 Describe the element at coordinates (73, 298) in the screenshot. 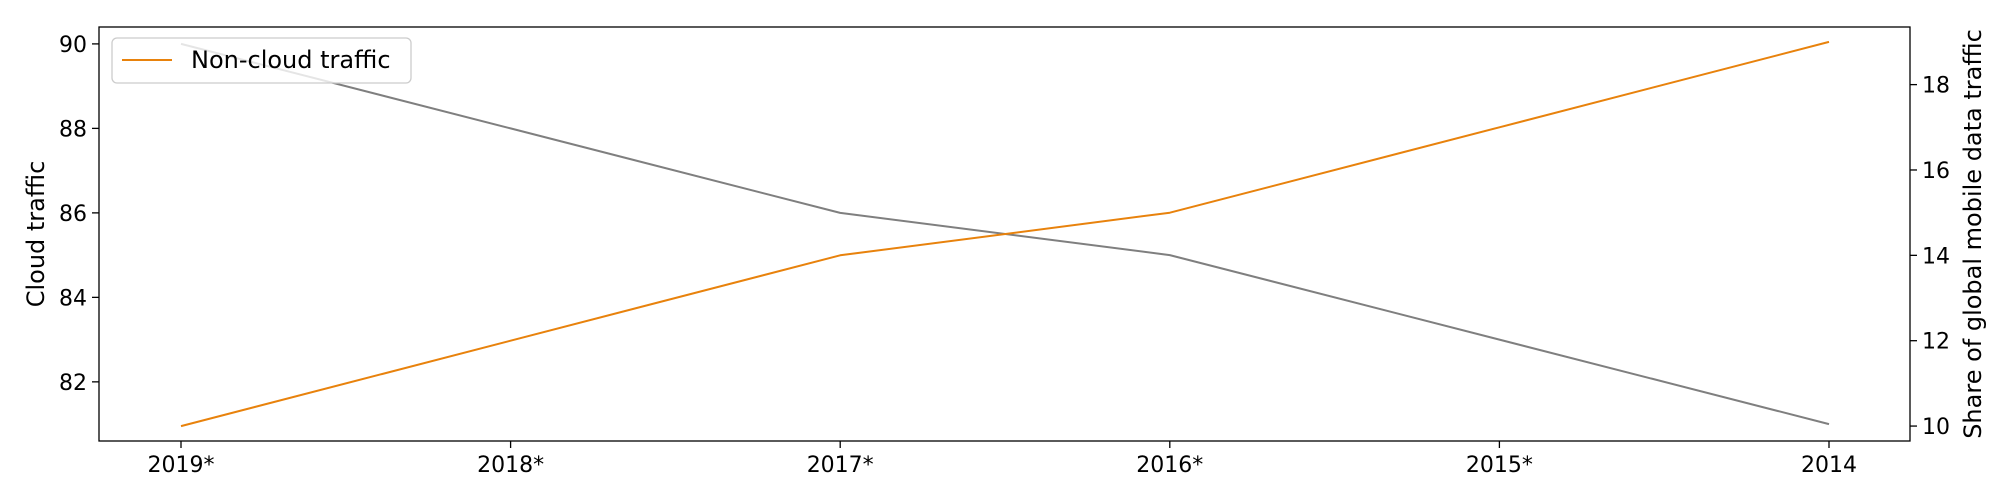

I see `y-tick-label: 84` at that location.